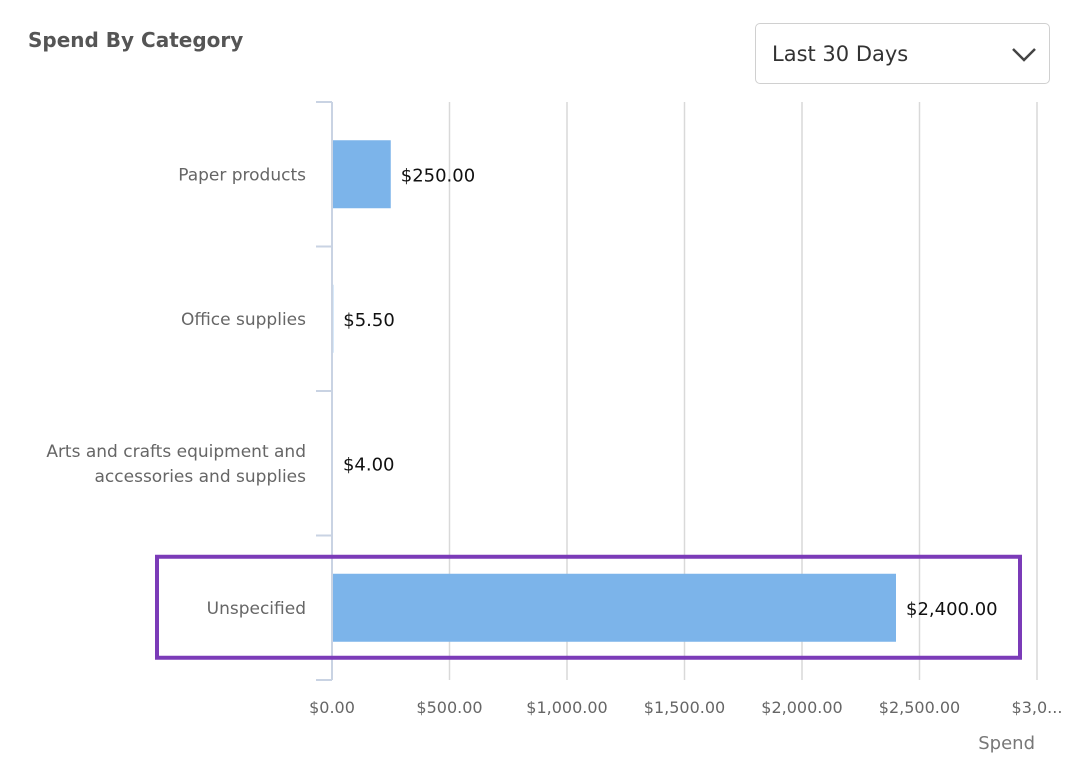 Image resolution: width=1066 pixels, height=780 pixels. Describe the element at coordinates (1006, 743) in the screenshot. I see `x-axis-label: Spend` at that location.